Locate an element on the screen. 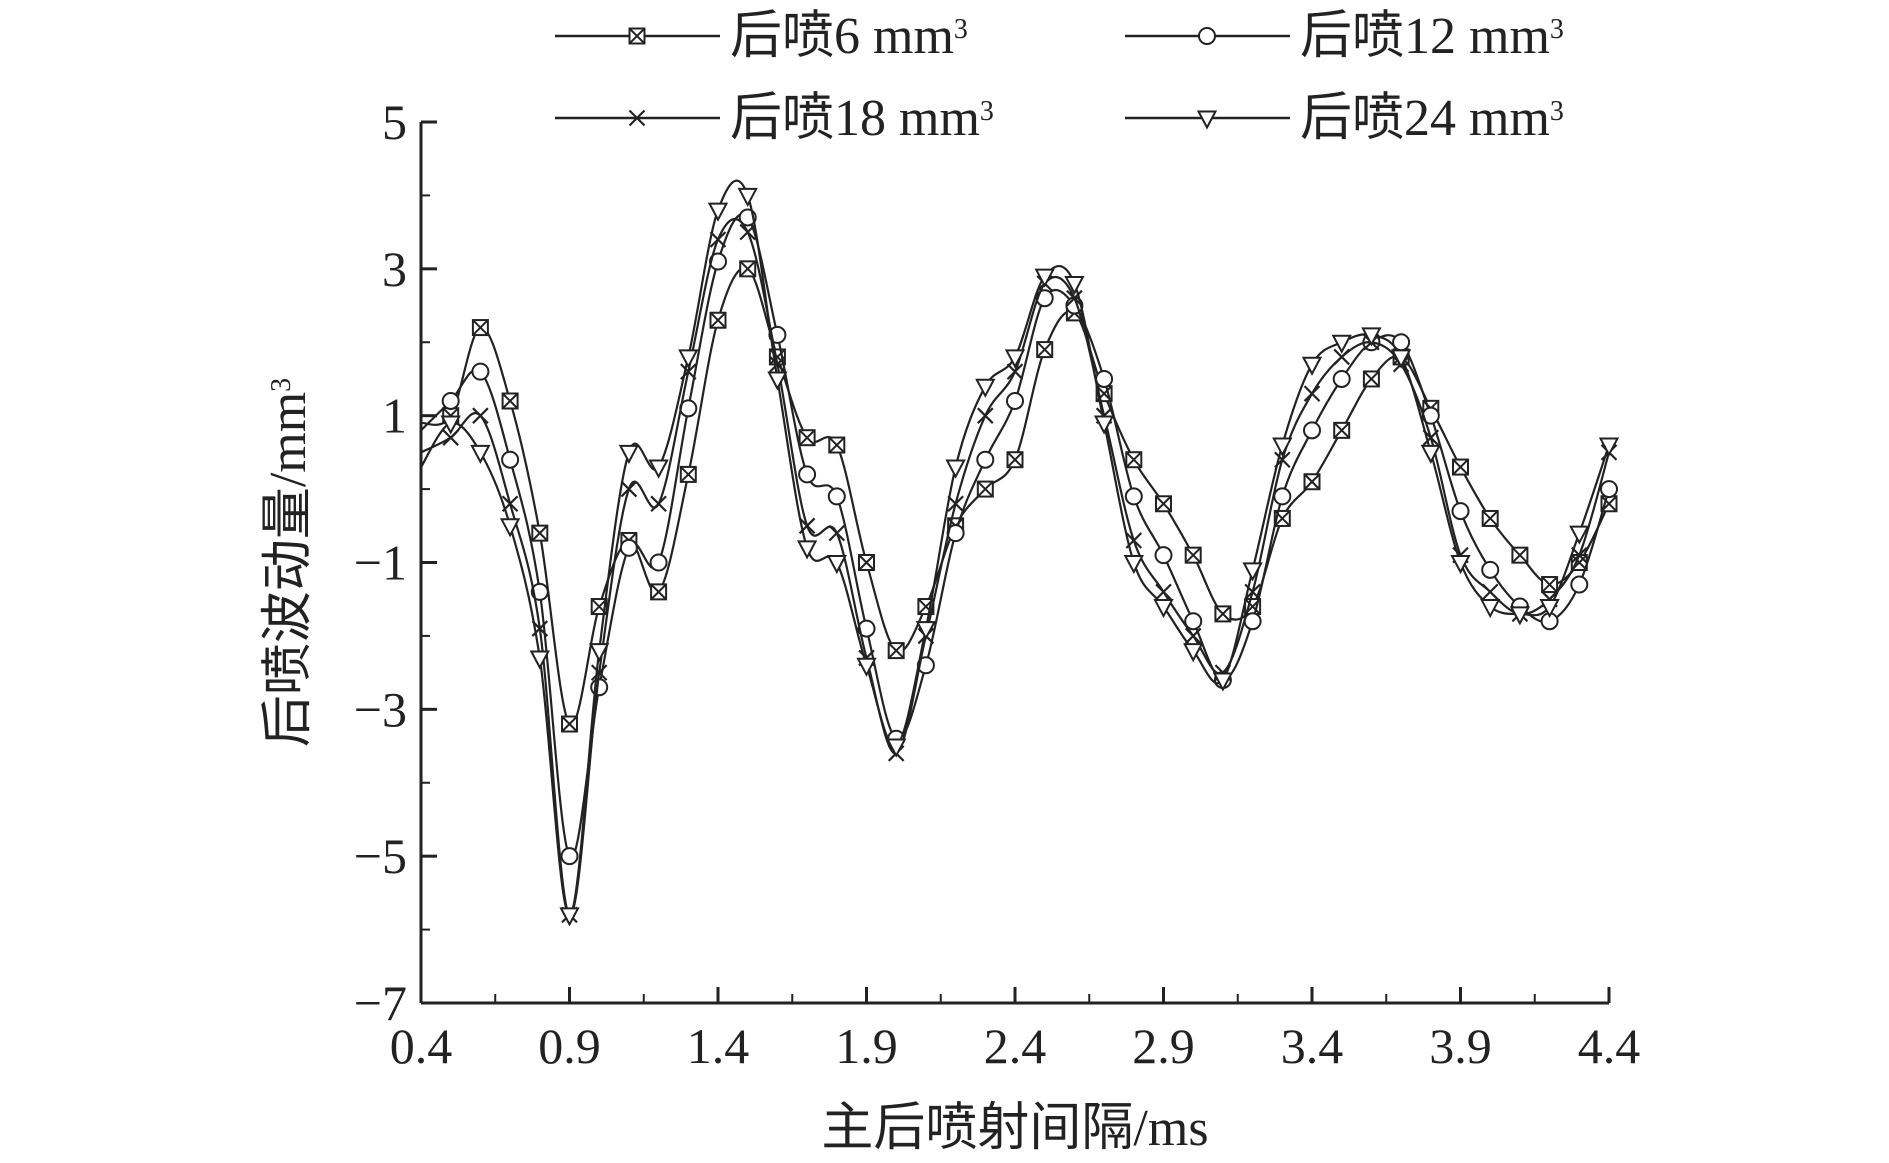 The image size is (1889, 1163). legend-entry-1: 后喷6 mm3 is located at coordinates (761, 36).